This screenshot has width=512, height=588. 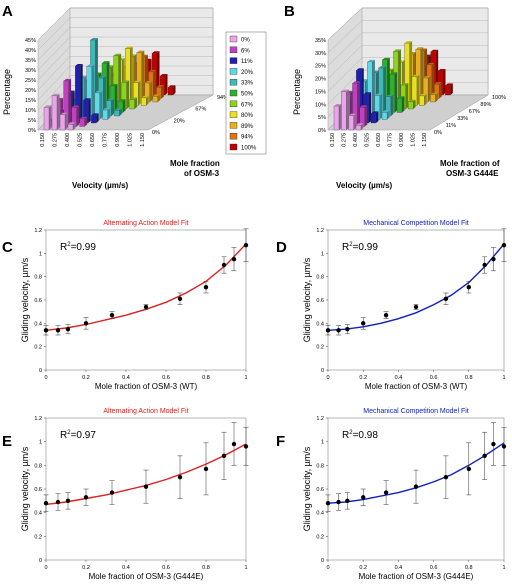 What do you see at coordinates (363, 378) in the screenshot?
I see `panel-d-xtick-label: 0.2` at bounding box center [363, 378].